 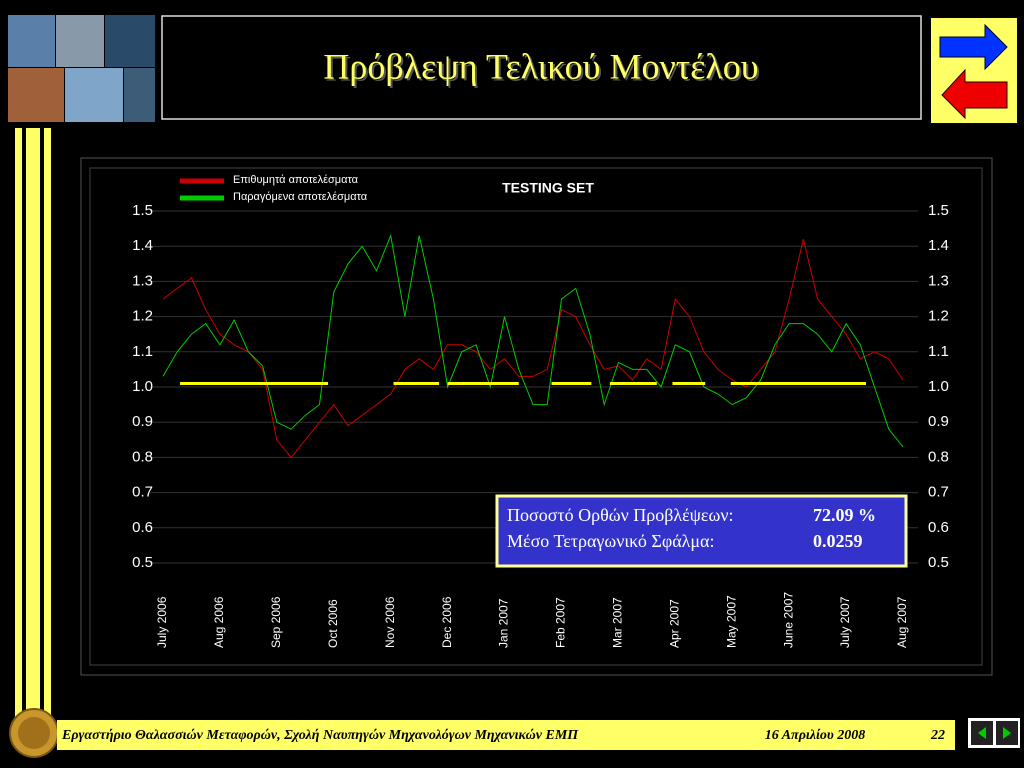 I want to click on slide-title: Πρόβλεψη Τελικού Μοντέλου, so click(x=540, y=66).